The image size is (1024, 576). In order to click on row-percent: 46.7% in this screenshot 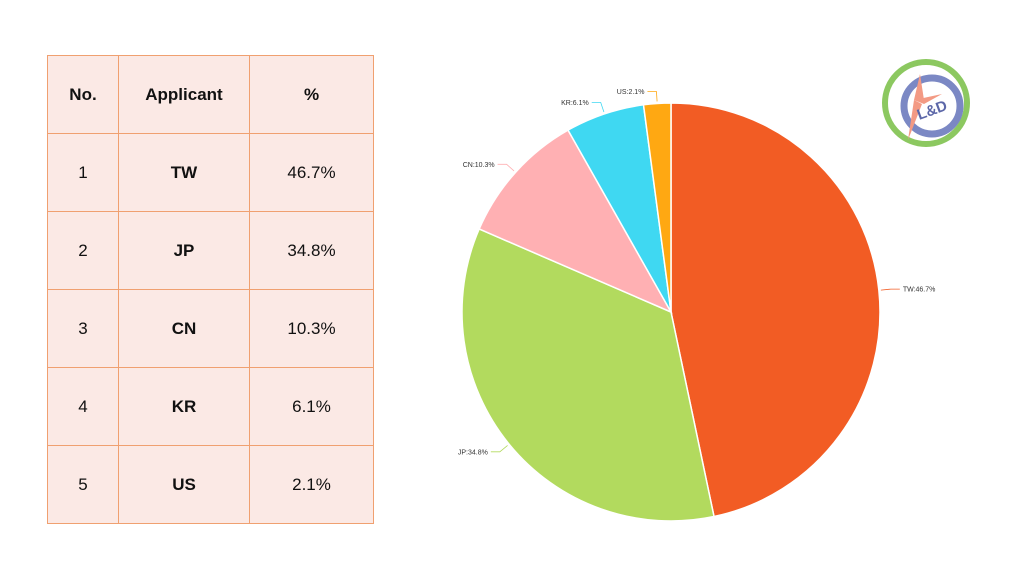, I will do `click(311, 172)`.